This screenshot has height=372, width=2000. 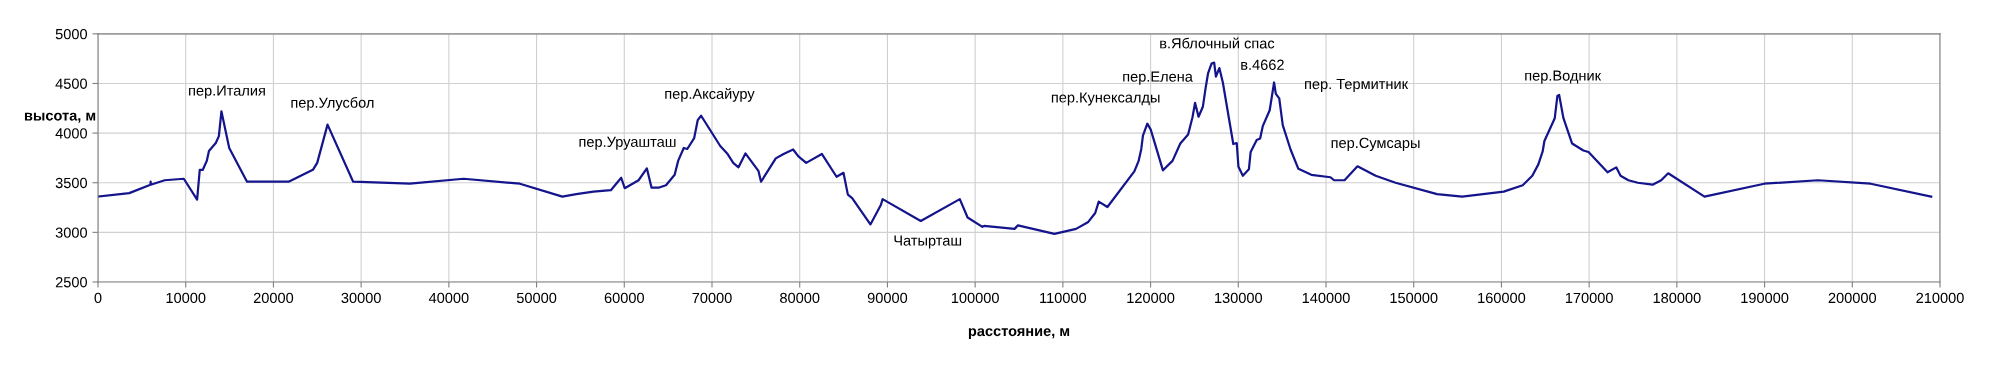 What do you see at coordinates (975, 298) in the screenshot?
I see `x-tick-label: 100000` at bounding box center [975, 298].